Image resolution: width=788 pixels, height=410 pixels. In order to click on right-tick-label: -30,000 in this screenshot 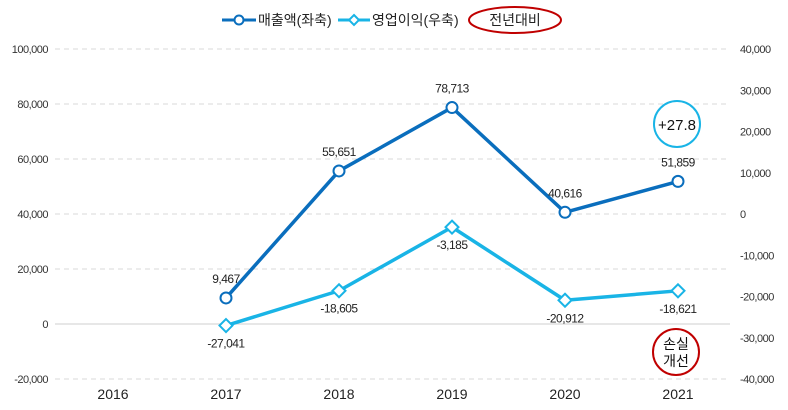, I will do `click(757, 339)`.